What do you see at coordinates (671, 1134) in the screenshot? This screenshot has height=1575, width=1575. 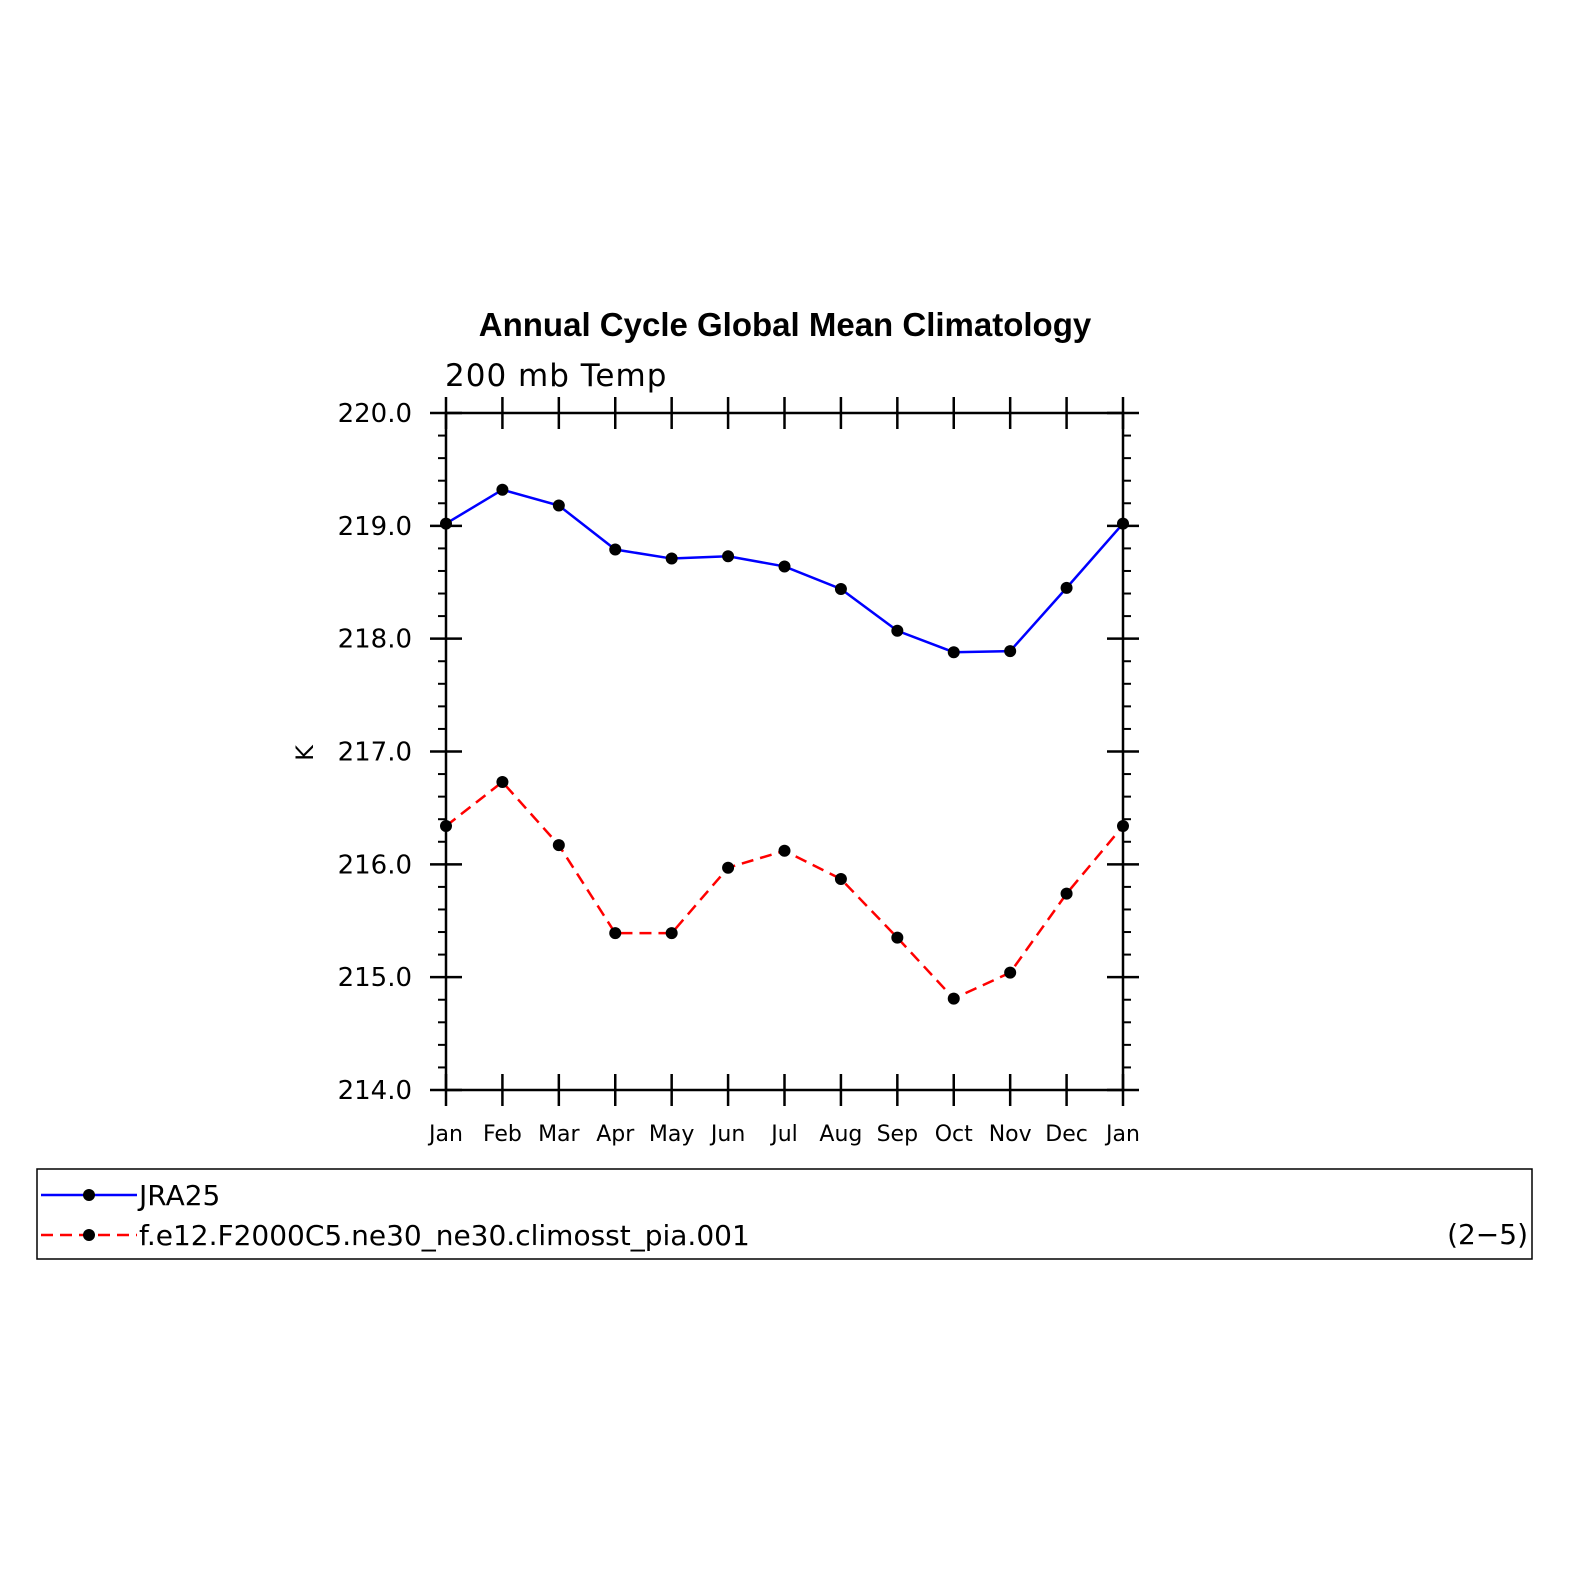 I see `x-tick-label: May` at bounding box center [671, 1134].